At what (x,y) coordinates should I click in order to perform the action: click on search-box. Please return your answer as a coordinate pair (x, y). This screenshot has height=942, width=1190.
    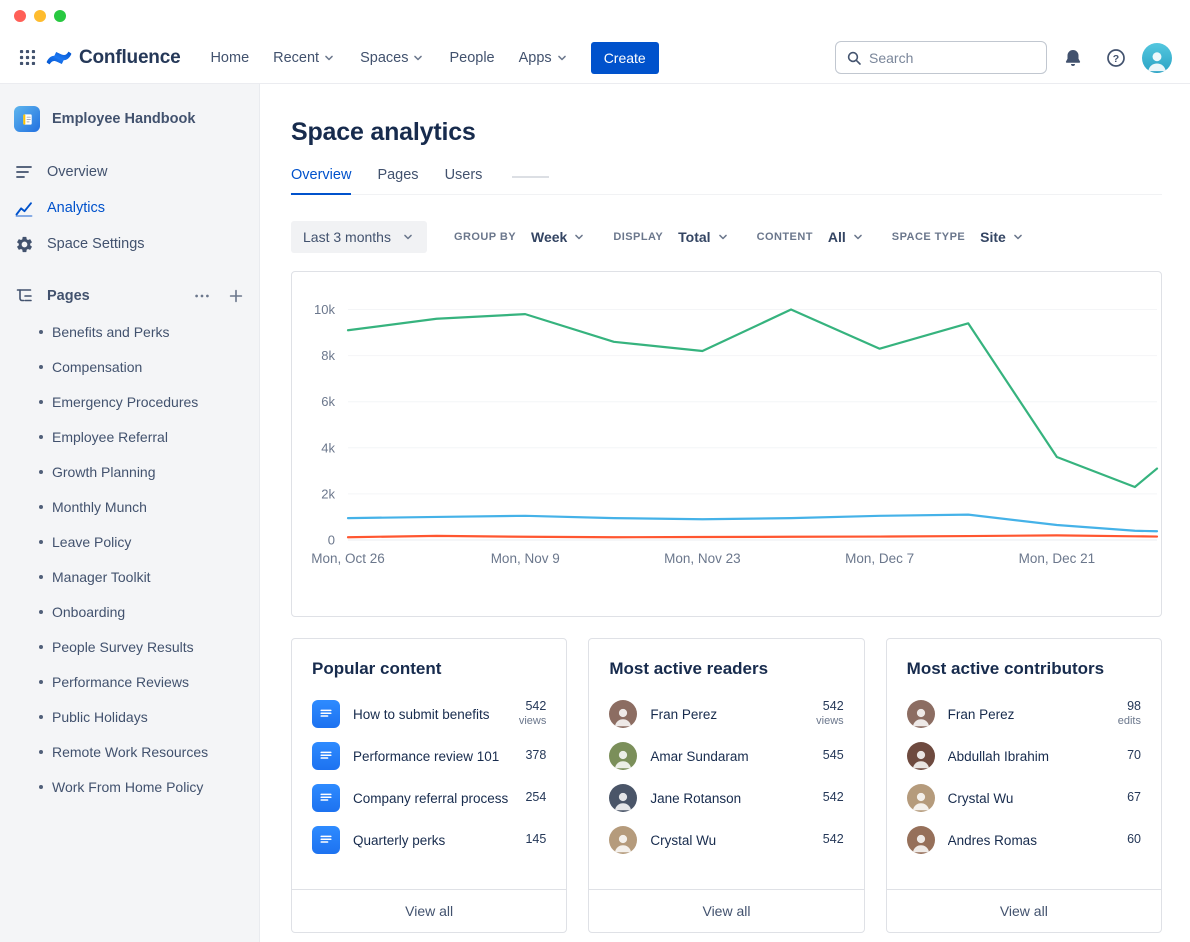
    Looking at the image, I should click on (941, 57).